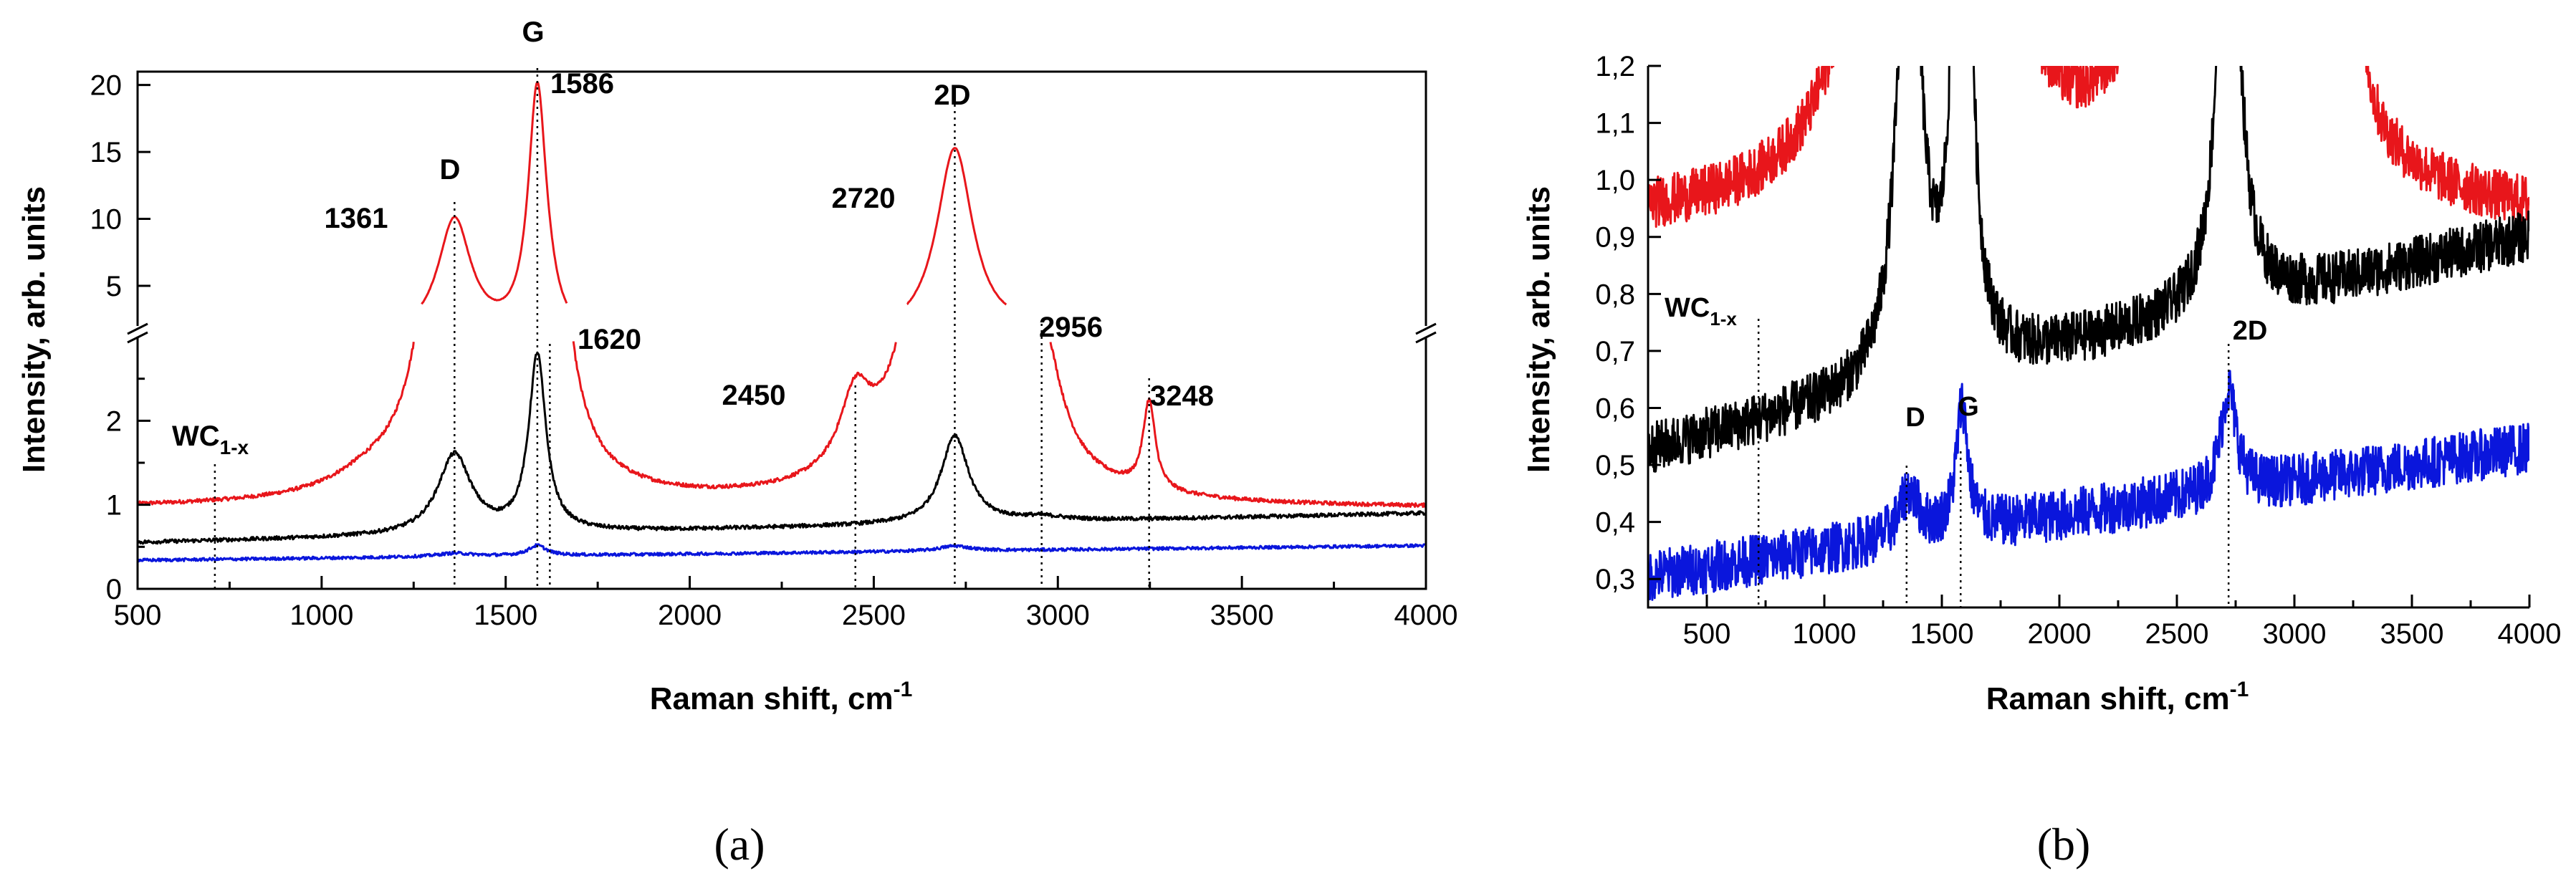 Image resolution: width=2576 pixels, height=889 pixels. I want to click on panel-a-y-tick-label: 20, so click(106, 86).